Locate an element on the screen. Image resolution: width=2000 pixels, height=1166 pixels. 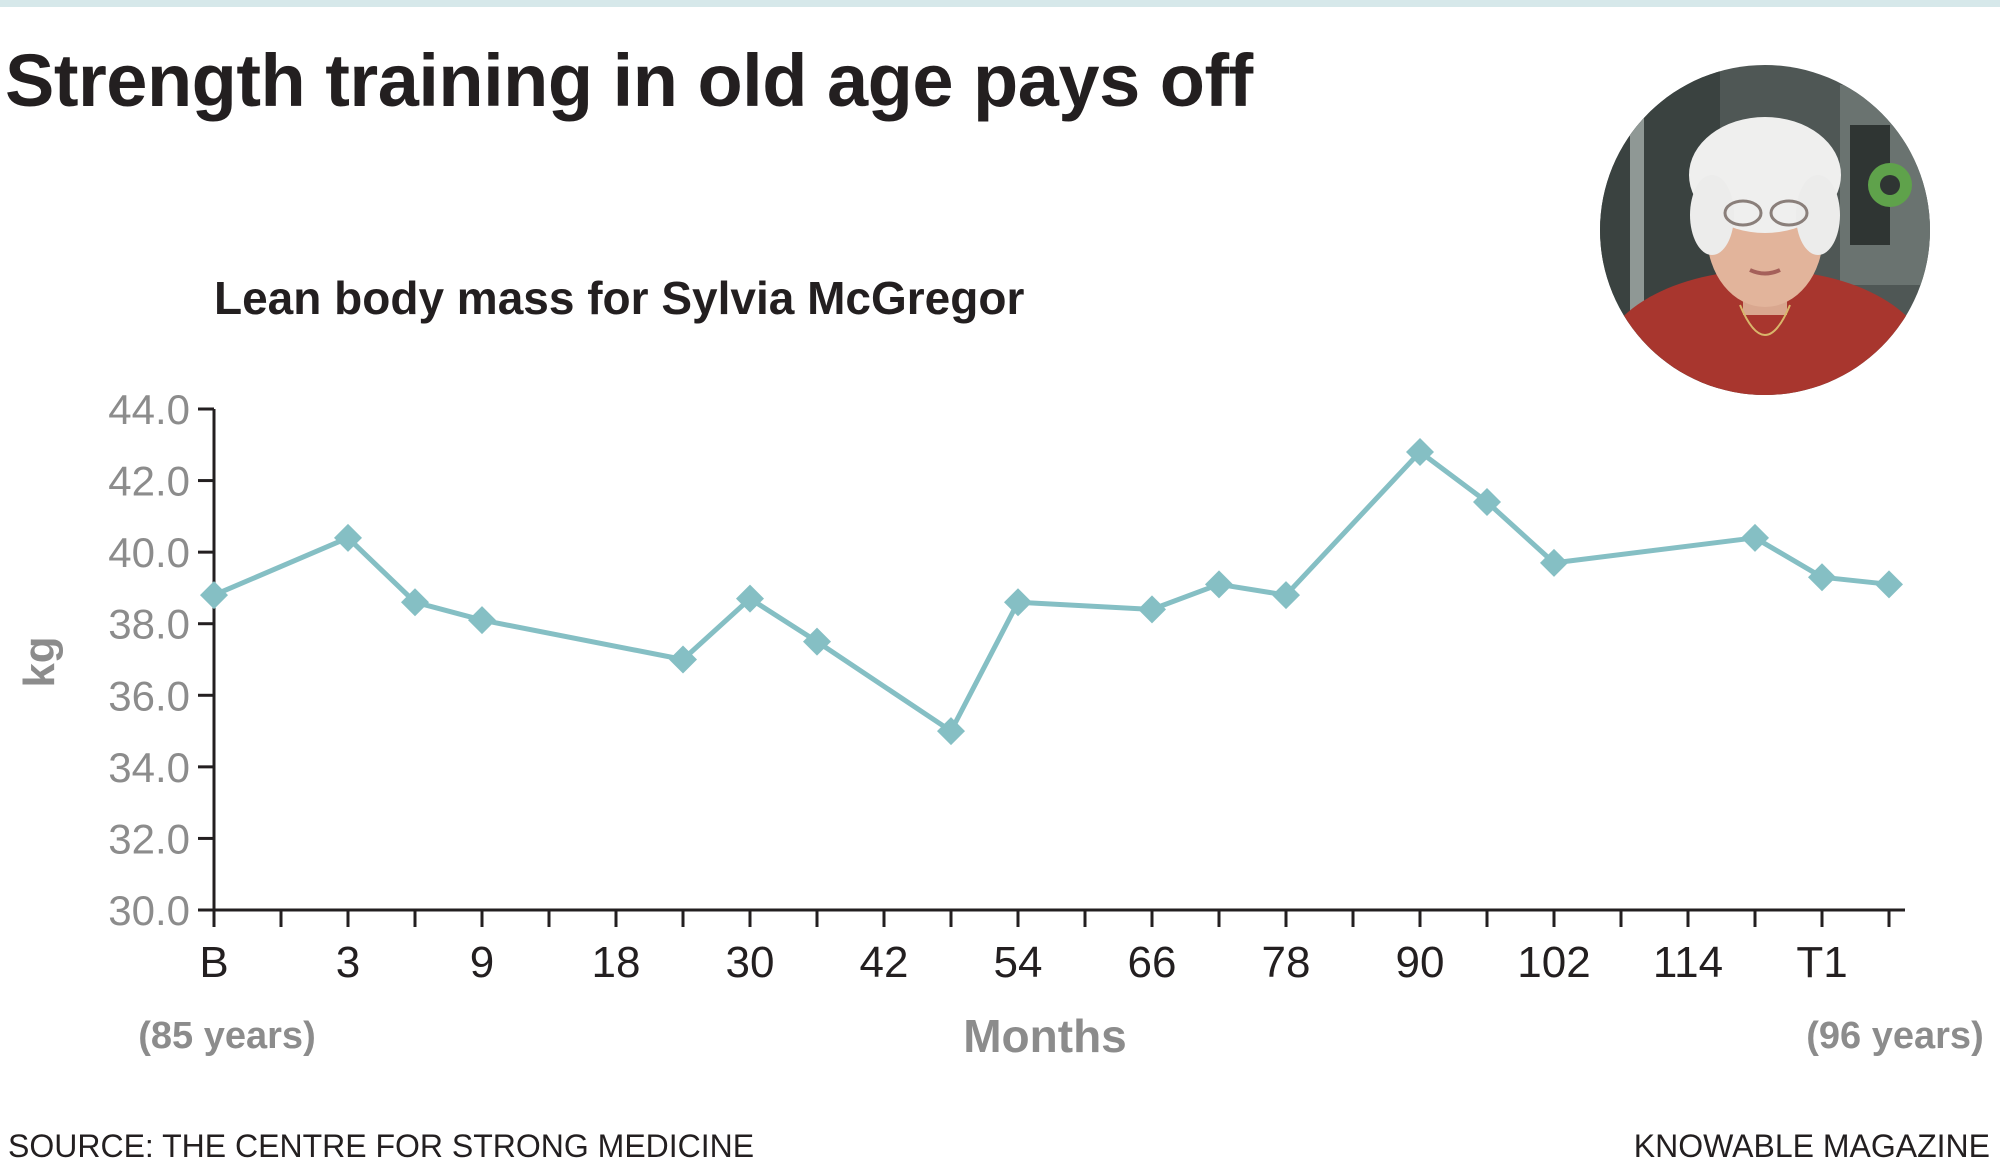
source-note: SOURCE: THE CENTRE FOR STRONG MEDICINE is located at coordinates (381, 1146).